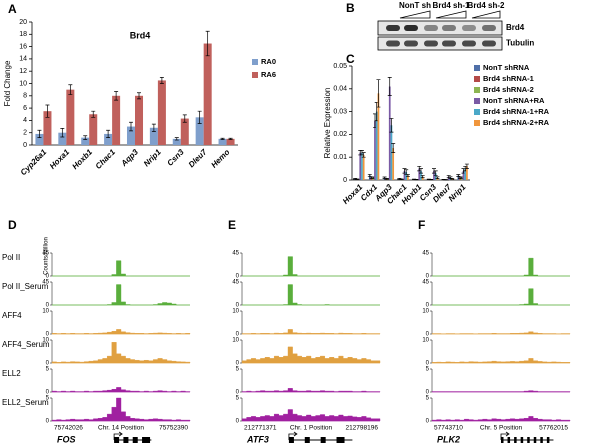 The width and height of the screenshot is (606, 446). Describe the element at coordinates (25, 96) in the screenshot. I see `y-tick-label: 8` at that location.